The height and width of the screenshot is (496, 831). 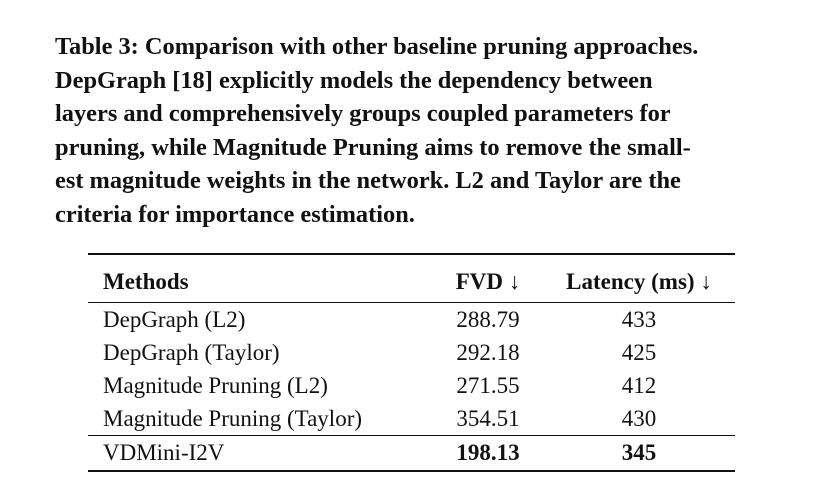 I want to click on table-header-row: Methods FVD ↓ Latency (ms) ↓, so click(x=411, y=278).